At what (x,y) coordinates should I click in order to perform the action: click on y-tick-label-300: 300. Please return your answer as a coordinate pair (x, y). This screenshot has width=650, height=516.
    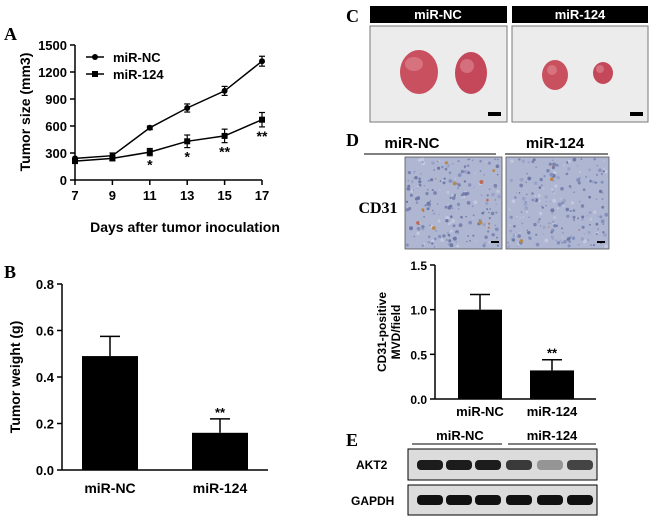
    Looking at the image, I should click on (56, 153).